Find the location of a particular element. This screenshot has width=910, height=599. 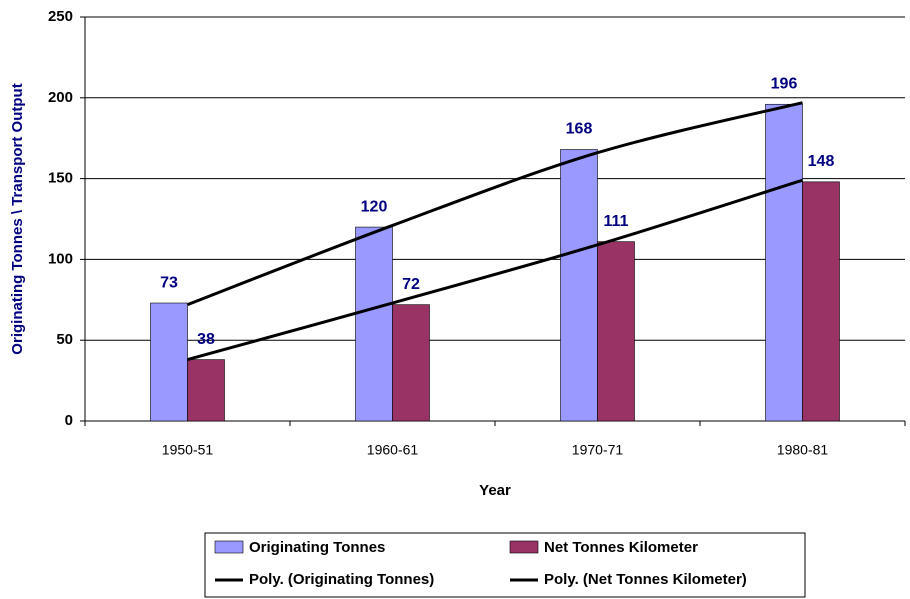

x-axis-title: Year is located at coordinates (495, 490).